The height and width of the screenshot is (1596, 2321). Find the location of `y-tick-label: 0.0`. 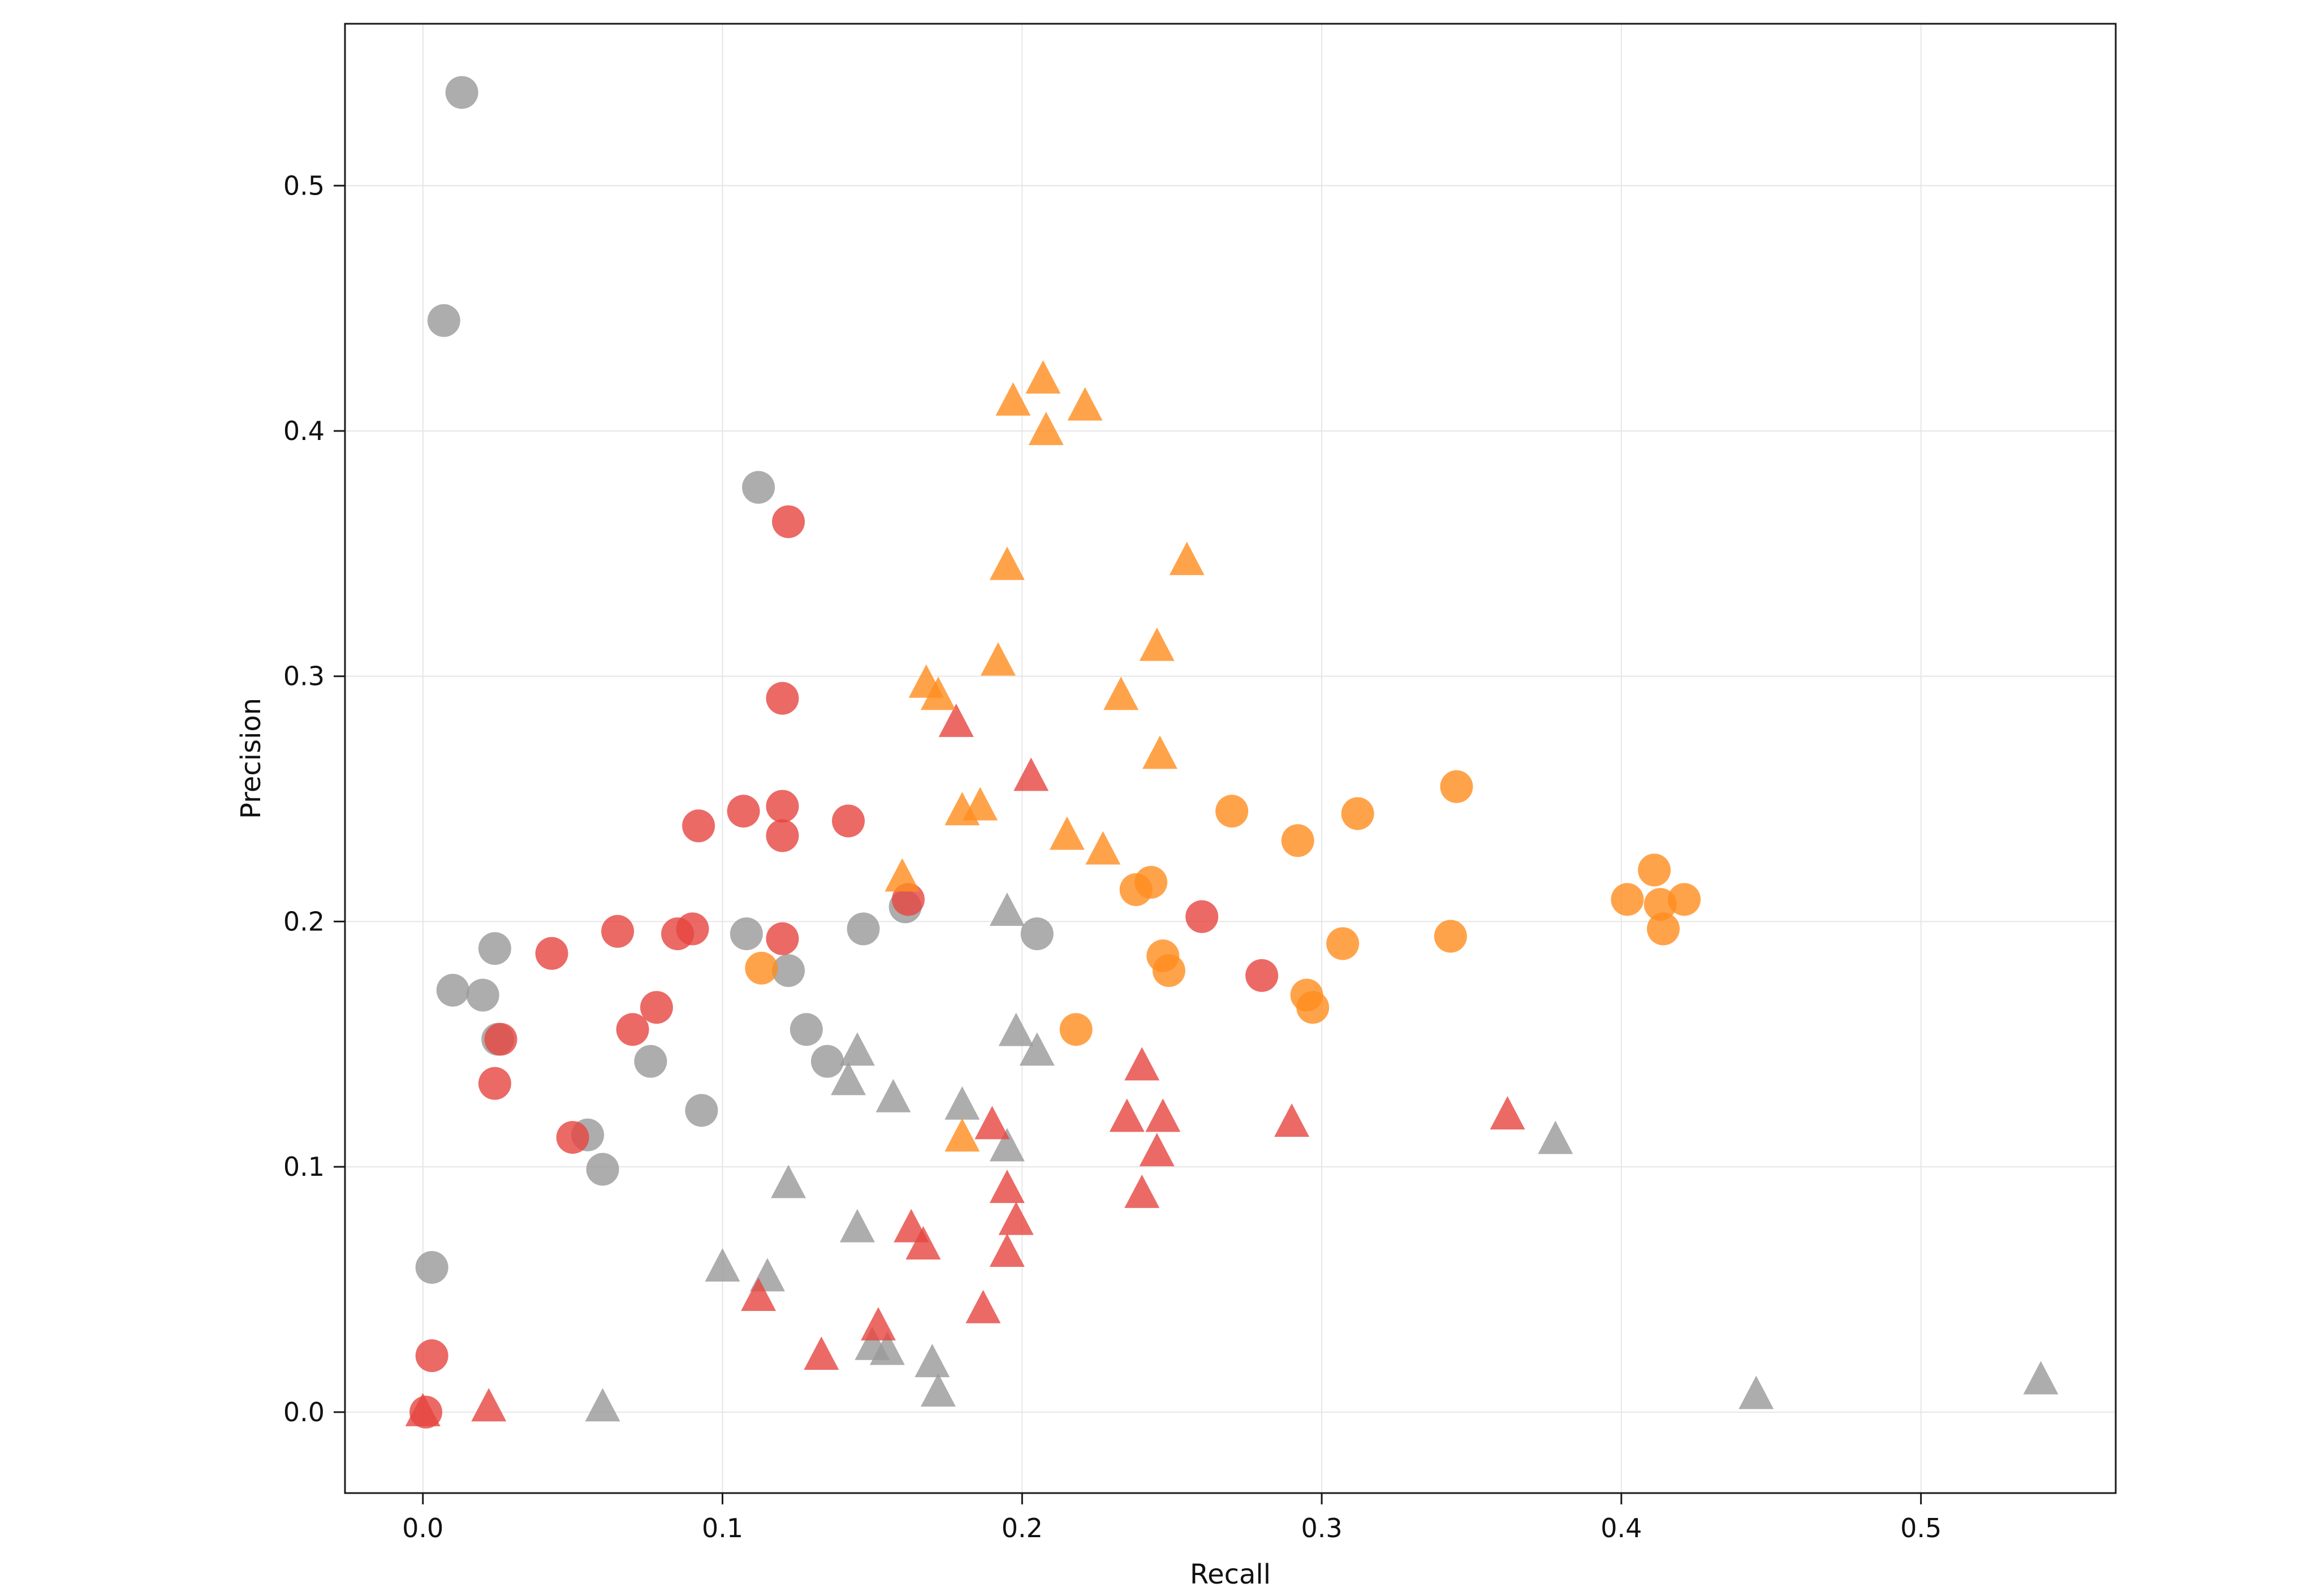

y-tick-label: 0.0 is located at coordinates (304, 1412).